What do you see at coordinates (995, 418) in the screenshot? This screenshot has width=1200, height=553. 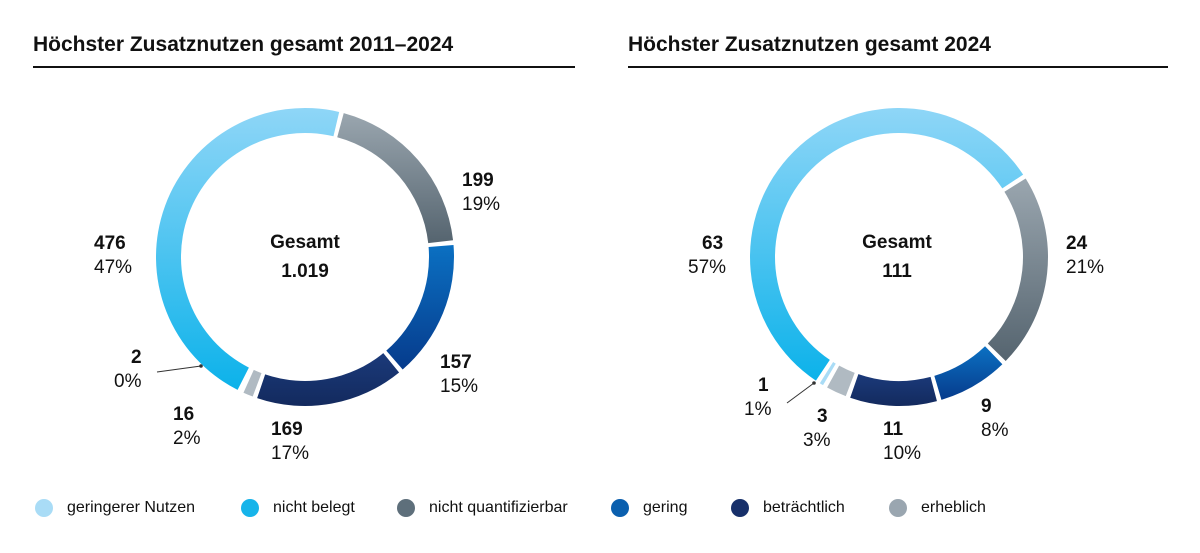 I see `data-label-gering: 9 8%` at bounding box center [995, 418].